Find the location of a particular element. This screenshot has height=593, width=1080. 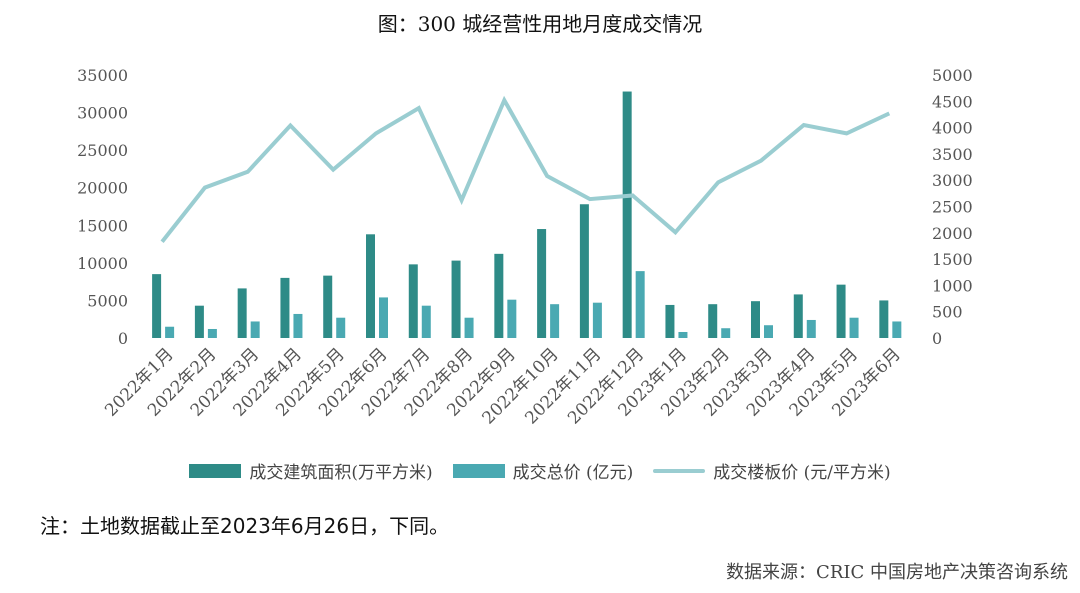

right-tick-label: 500 is located at coordinates (947, 312).